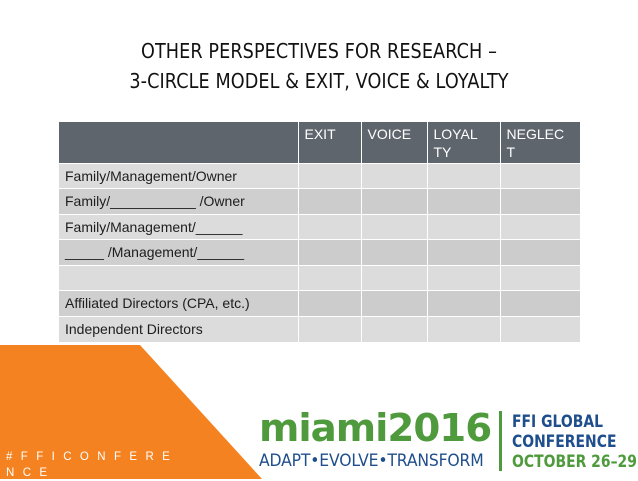  Describe the element at coordinates (330, 142) in the screenshot. I see `header-exit: EXIT` at that location.